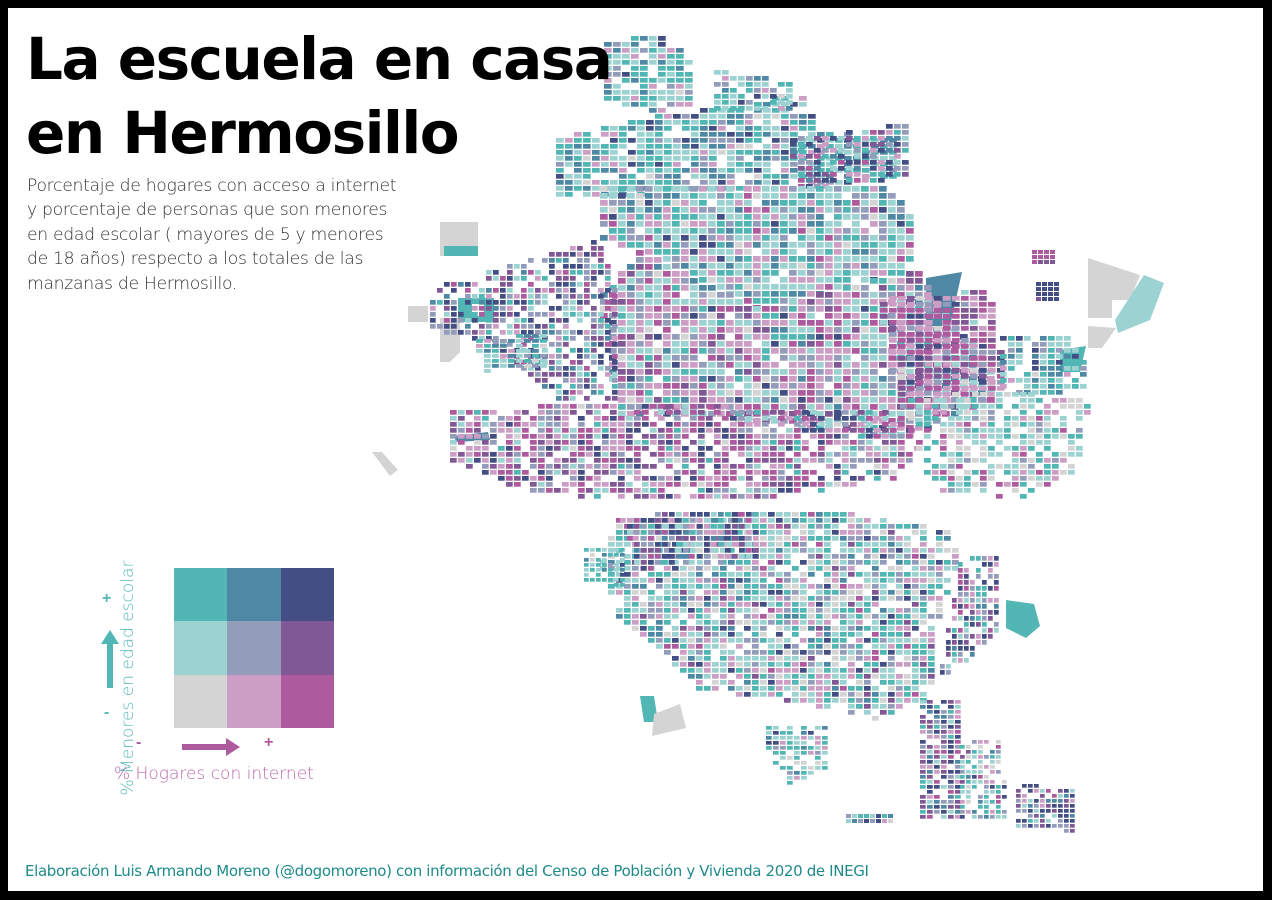 This screenshot has height=900, width=1272. What do you see at coordinates (107, 598) in the screenshot?
I see `legend-y-high-tick: +` at bounding box center [107, 598].